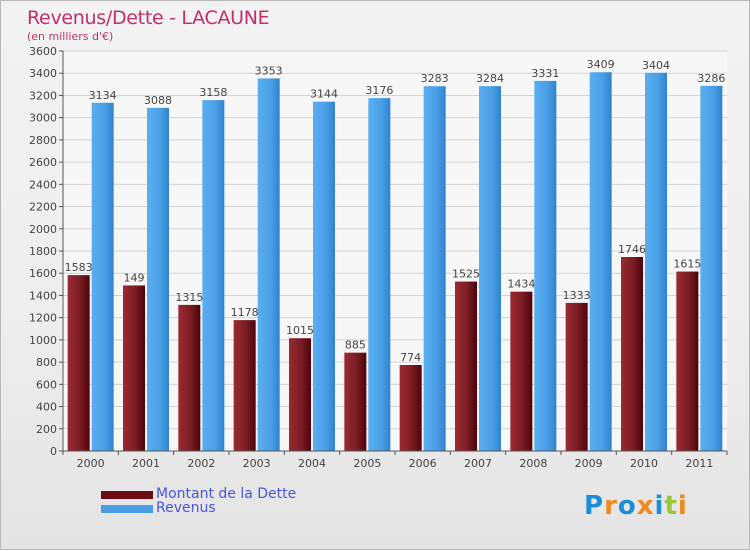 The width and height of the screenshot is (750, 551). I want to click on chart-subtitle: (en milliers d'€), so click(70, 36).